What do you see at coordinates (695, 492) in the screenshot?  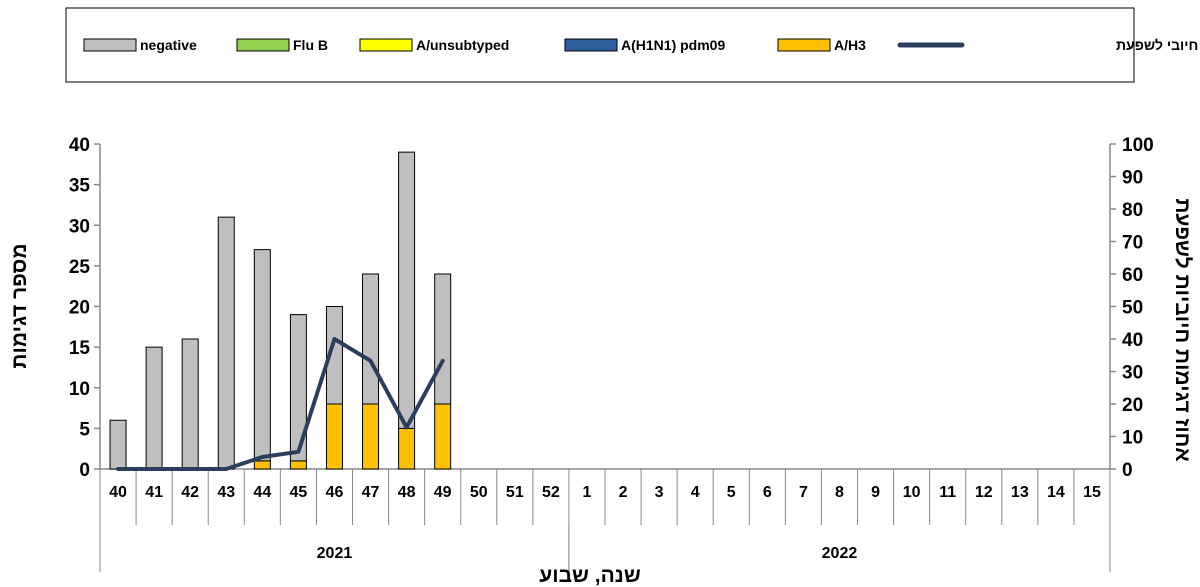 I see `category-label: 4` at bounding box center [695, 492].